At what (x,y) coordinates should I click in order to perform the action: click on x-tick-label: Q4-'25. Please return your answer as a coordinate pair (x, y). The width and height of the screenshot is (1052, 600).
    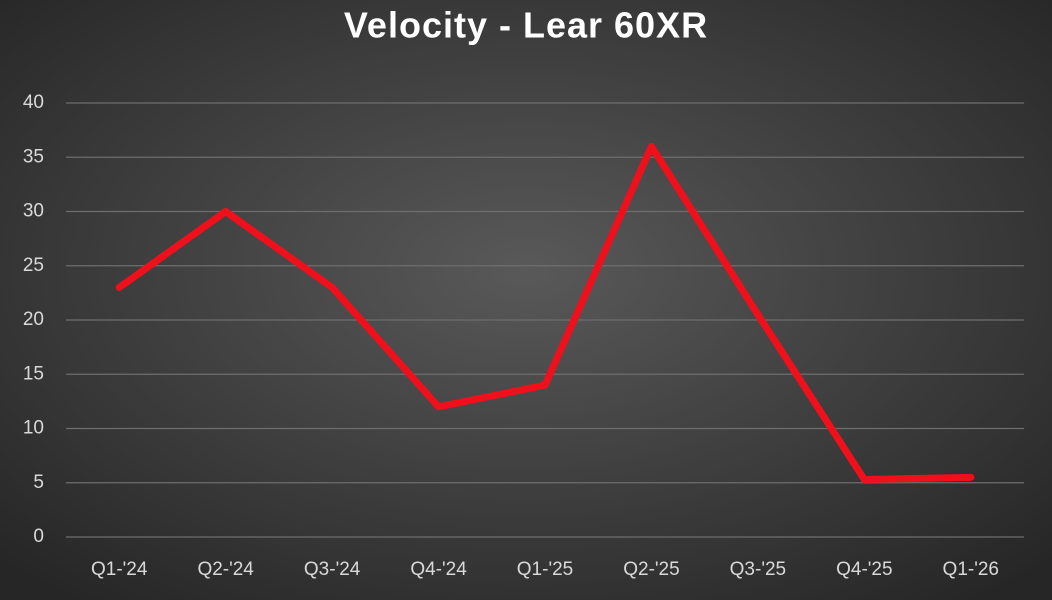
    Looking at the image, I should click on (864, 569).